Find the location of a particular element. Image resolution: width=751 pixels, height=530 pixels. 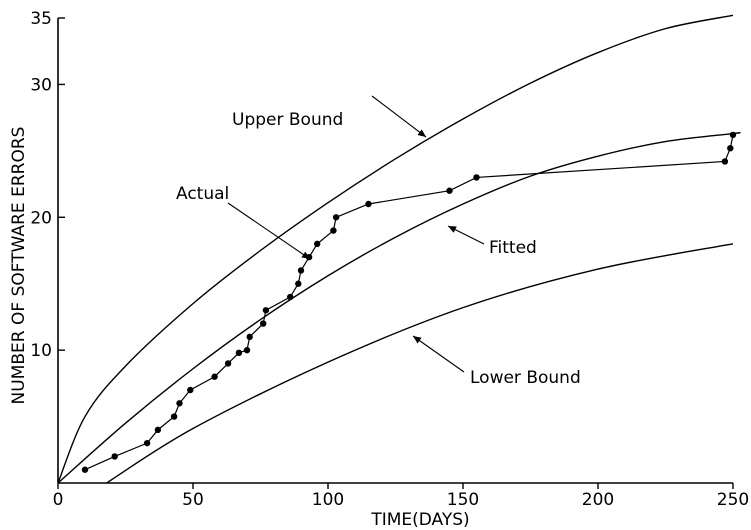

lower-bound-annotation: Lower Bound is located at coordinates (525, 378).